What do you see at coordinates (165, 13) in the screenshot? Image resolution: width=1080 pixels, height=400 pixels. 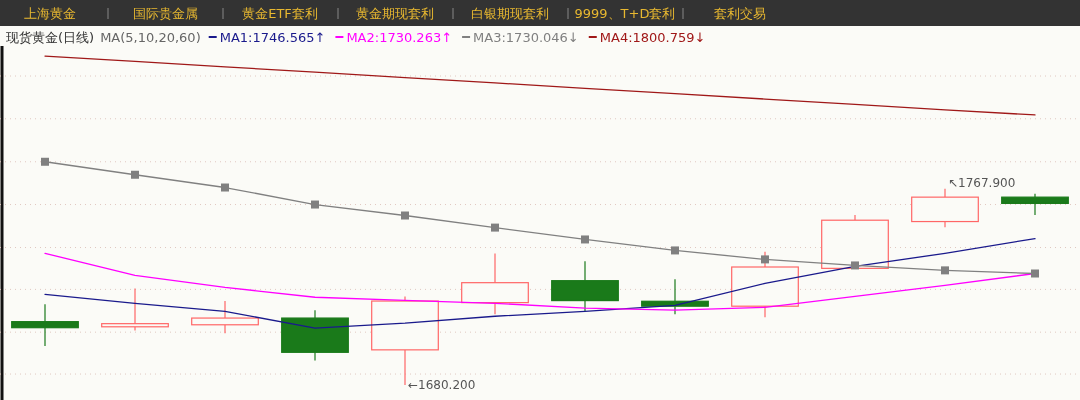 I see `text: 国际贵金属` at bounding box center [165, 13].